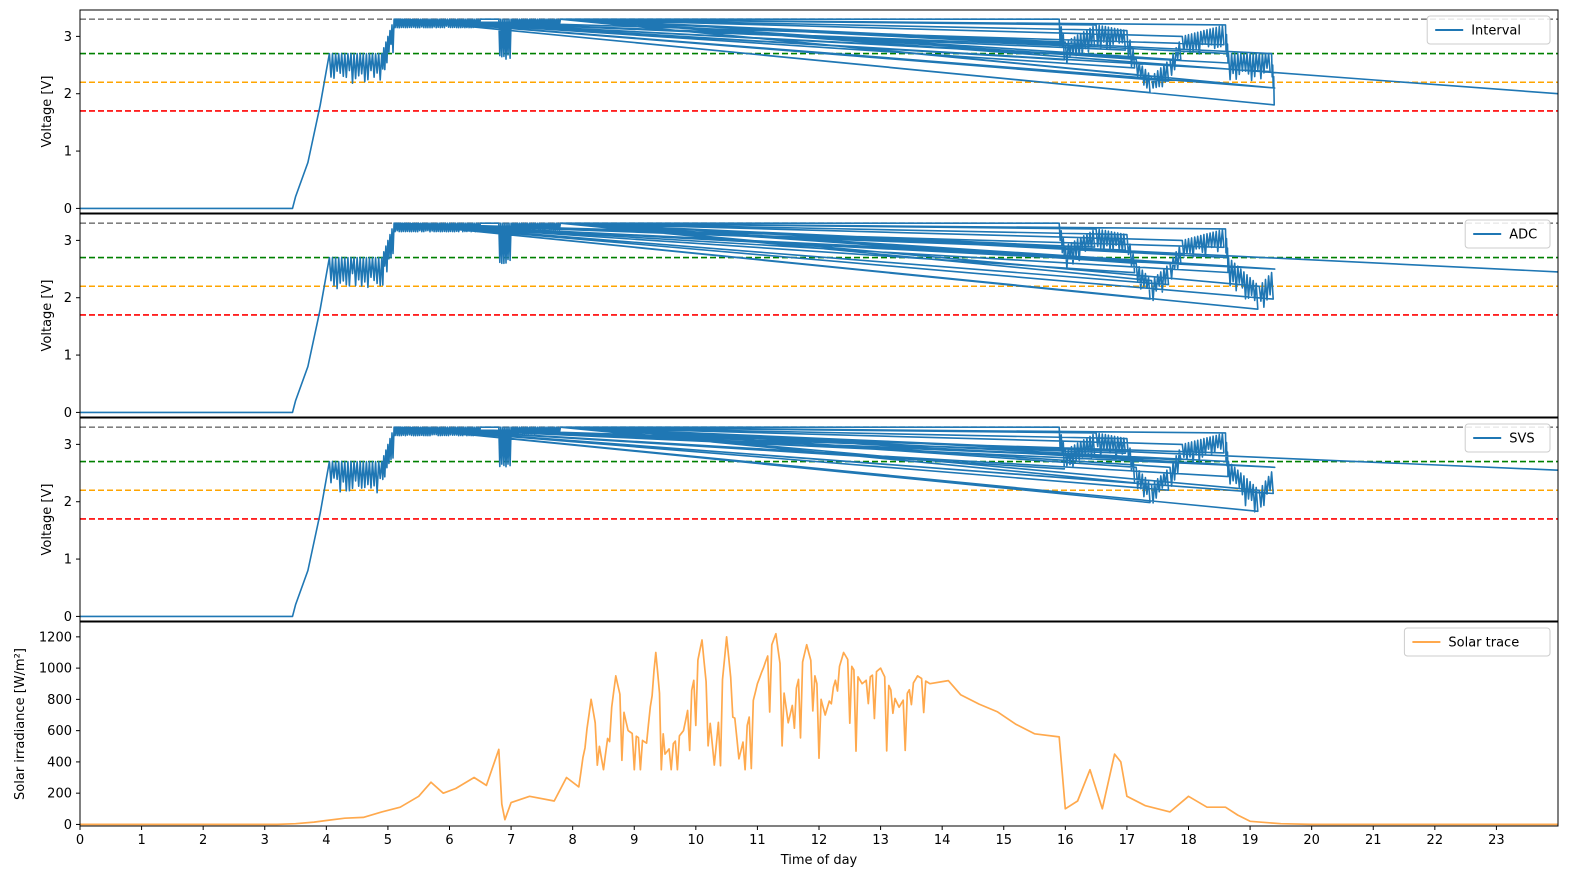 The image size is (1590, 889). I want to click on x-tick-label: 21, so click(1373, 840).